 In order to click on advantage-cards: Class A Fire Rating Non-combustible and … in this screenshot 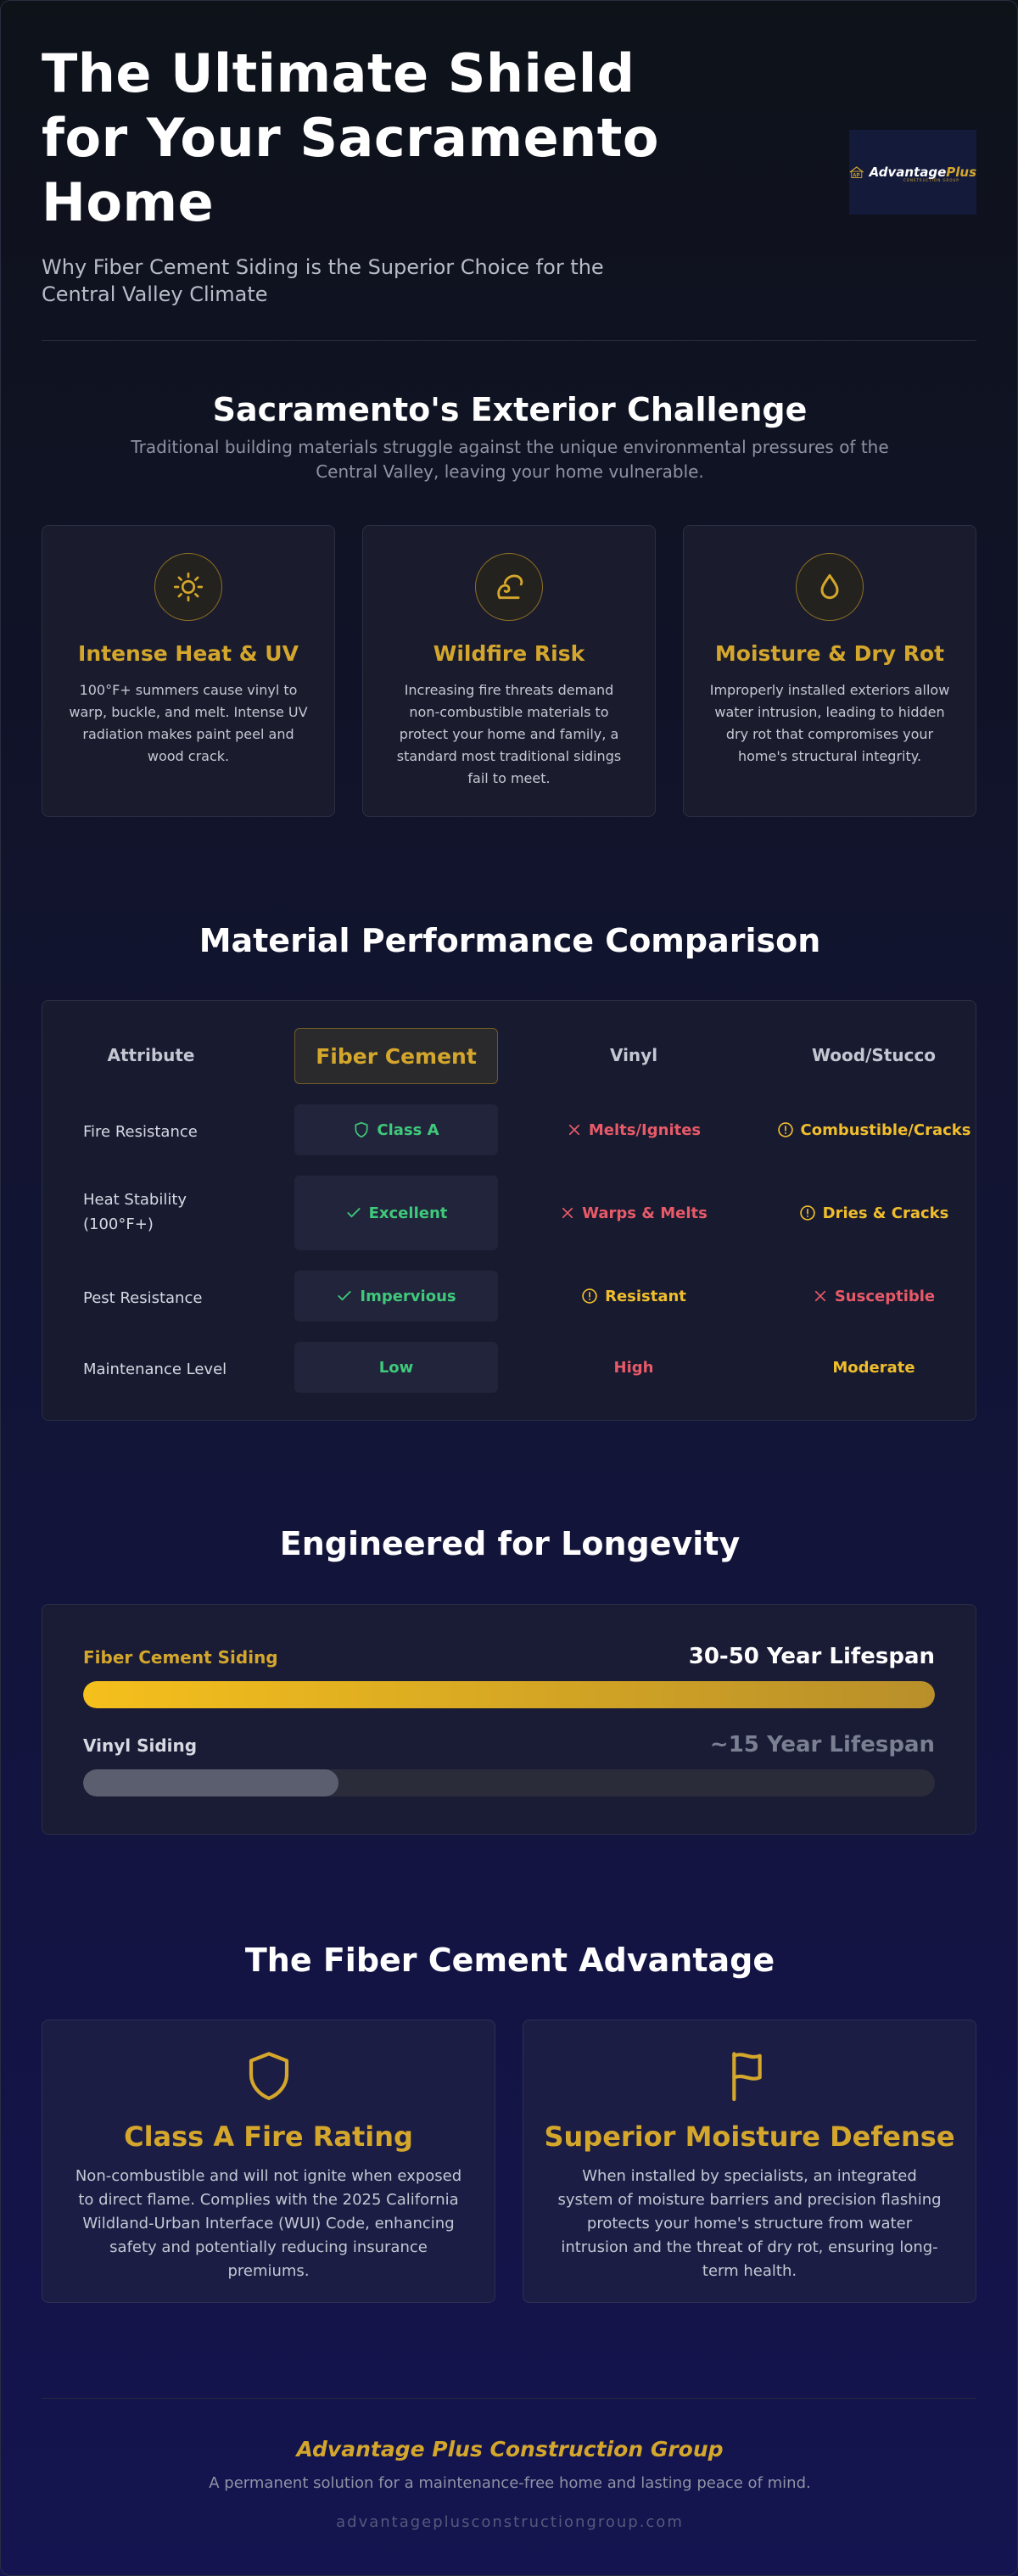, I will do `click(509, 2161)`.